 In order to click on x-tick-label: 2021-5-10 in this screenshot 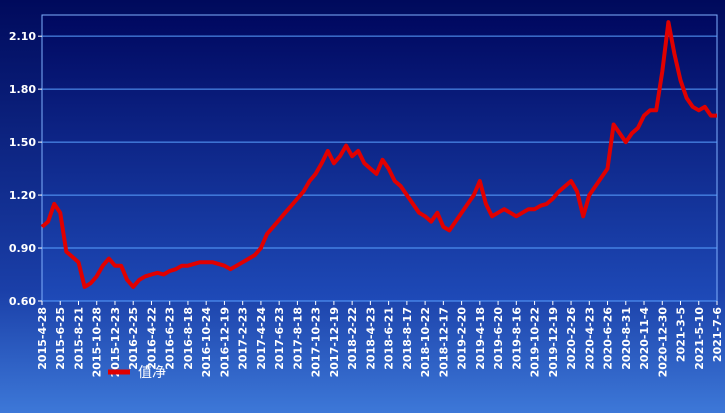, I will do `click(699, 338)`.